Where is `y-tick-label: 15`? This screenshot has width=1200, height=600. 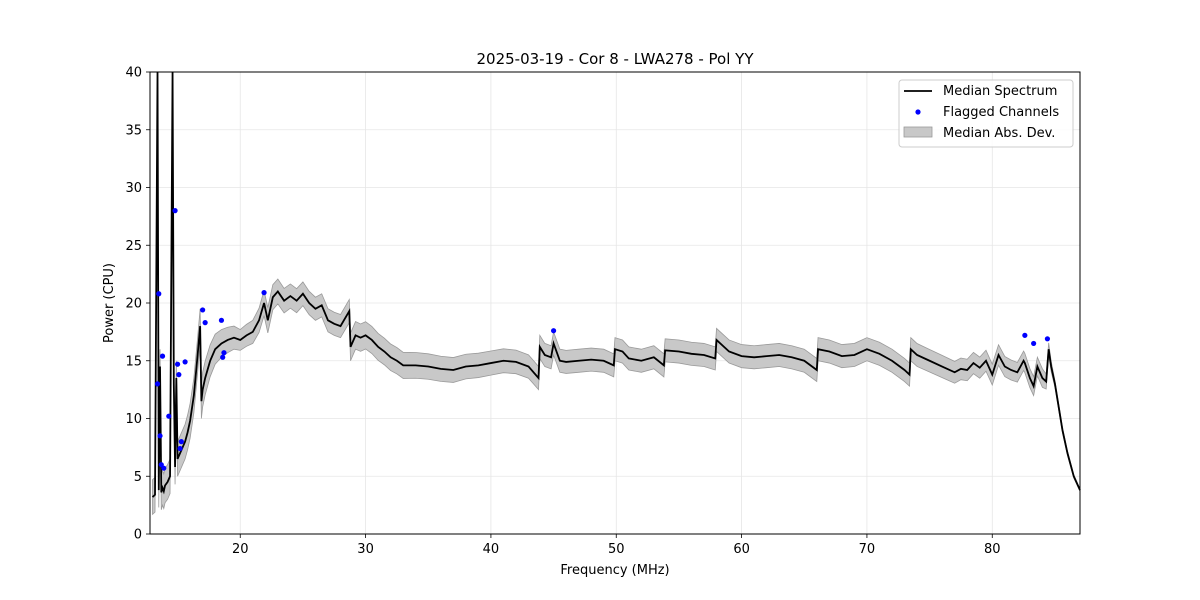
y-tick-label: 15 is located at coordinates (133, 361).